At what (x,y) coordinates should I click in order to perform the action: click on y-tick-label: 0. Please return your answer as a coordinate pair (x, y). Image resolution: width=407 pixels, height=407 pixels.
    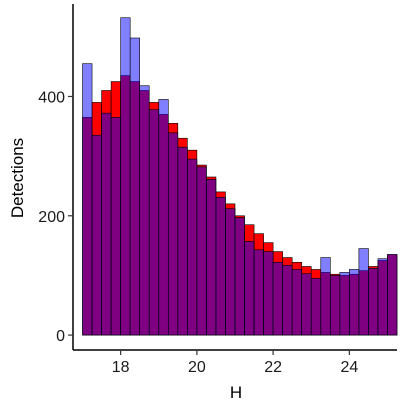
    Looking at the image, I should click on (60, 336).